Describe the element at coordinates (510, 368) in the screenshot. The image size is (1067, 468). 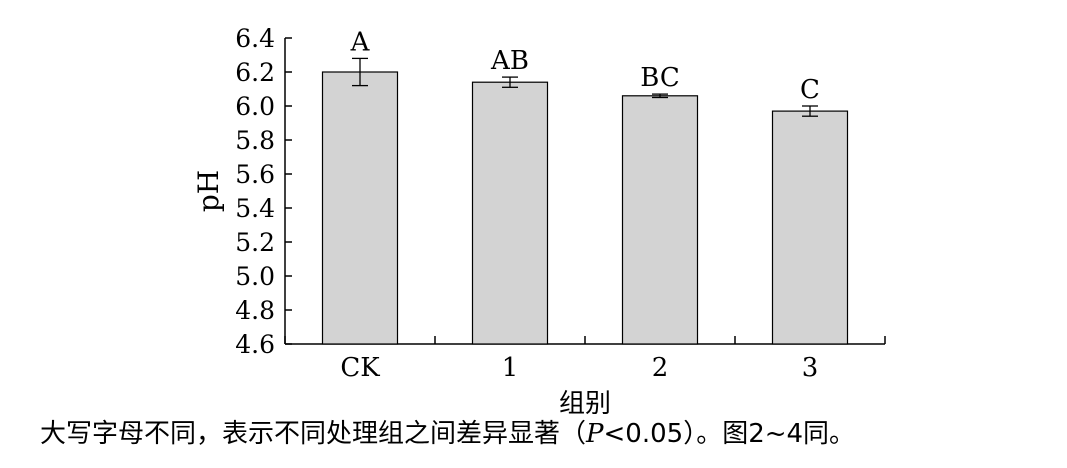
I see `x-tick-label: 1` at that location.